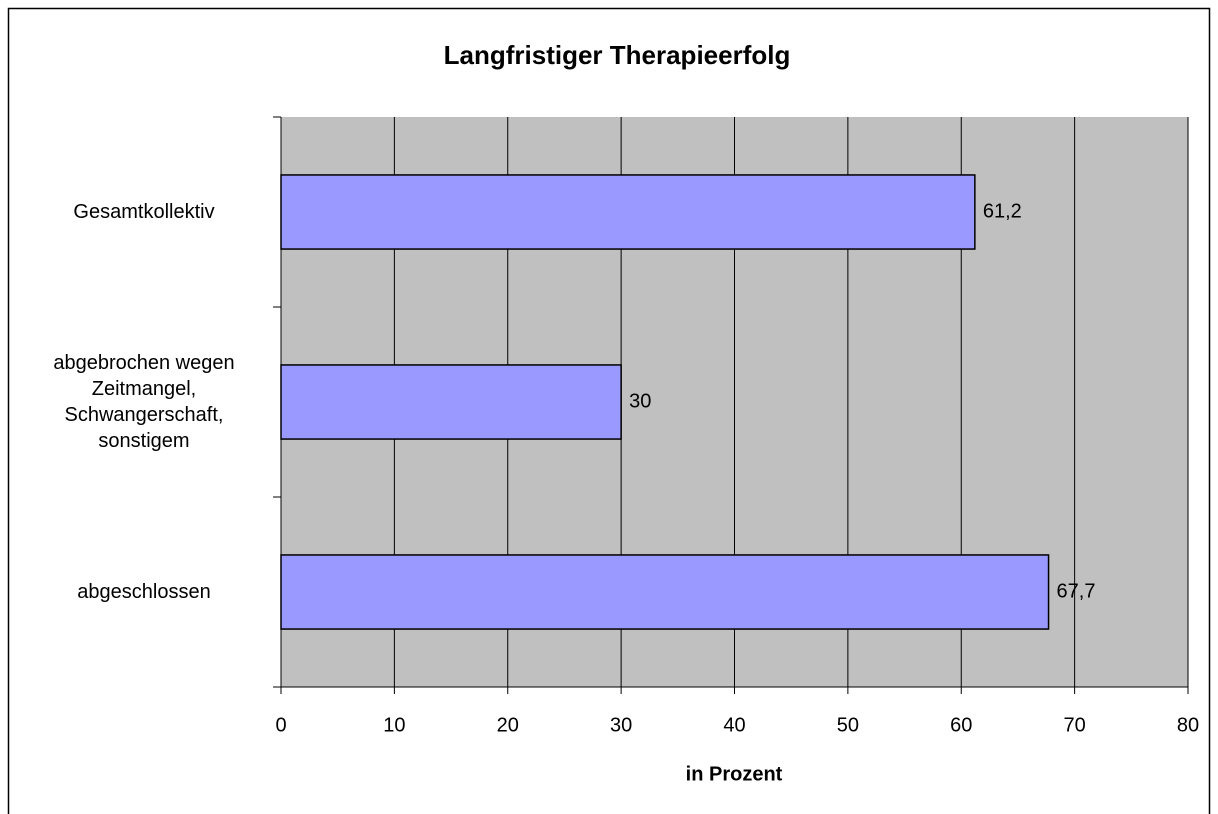 The height and width of the screenshot is (814, 1218). Describe the element at coordinates (617, 55) in the screenshot. I see `chart-title: Langfristiger Therapieerfolg` at that location.